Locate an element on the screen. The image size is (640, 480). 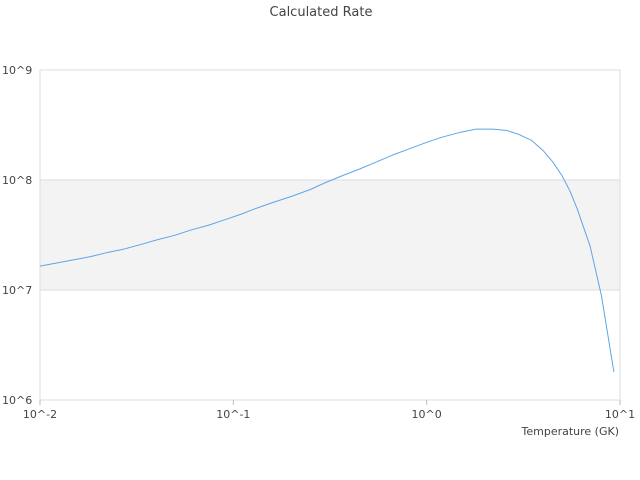
y-tick-label: 10^6 is located at coordinates (17, 400).